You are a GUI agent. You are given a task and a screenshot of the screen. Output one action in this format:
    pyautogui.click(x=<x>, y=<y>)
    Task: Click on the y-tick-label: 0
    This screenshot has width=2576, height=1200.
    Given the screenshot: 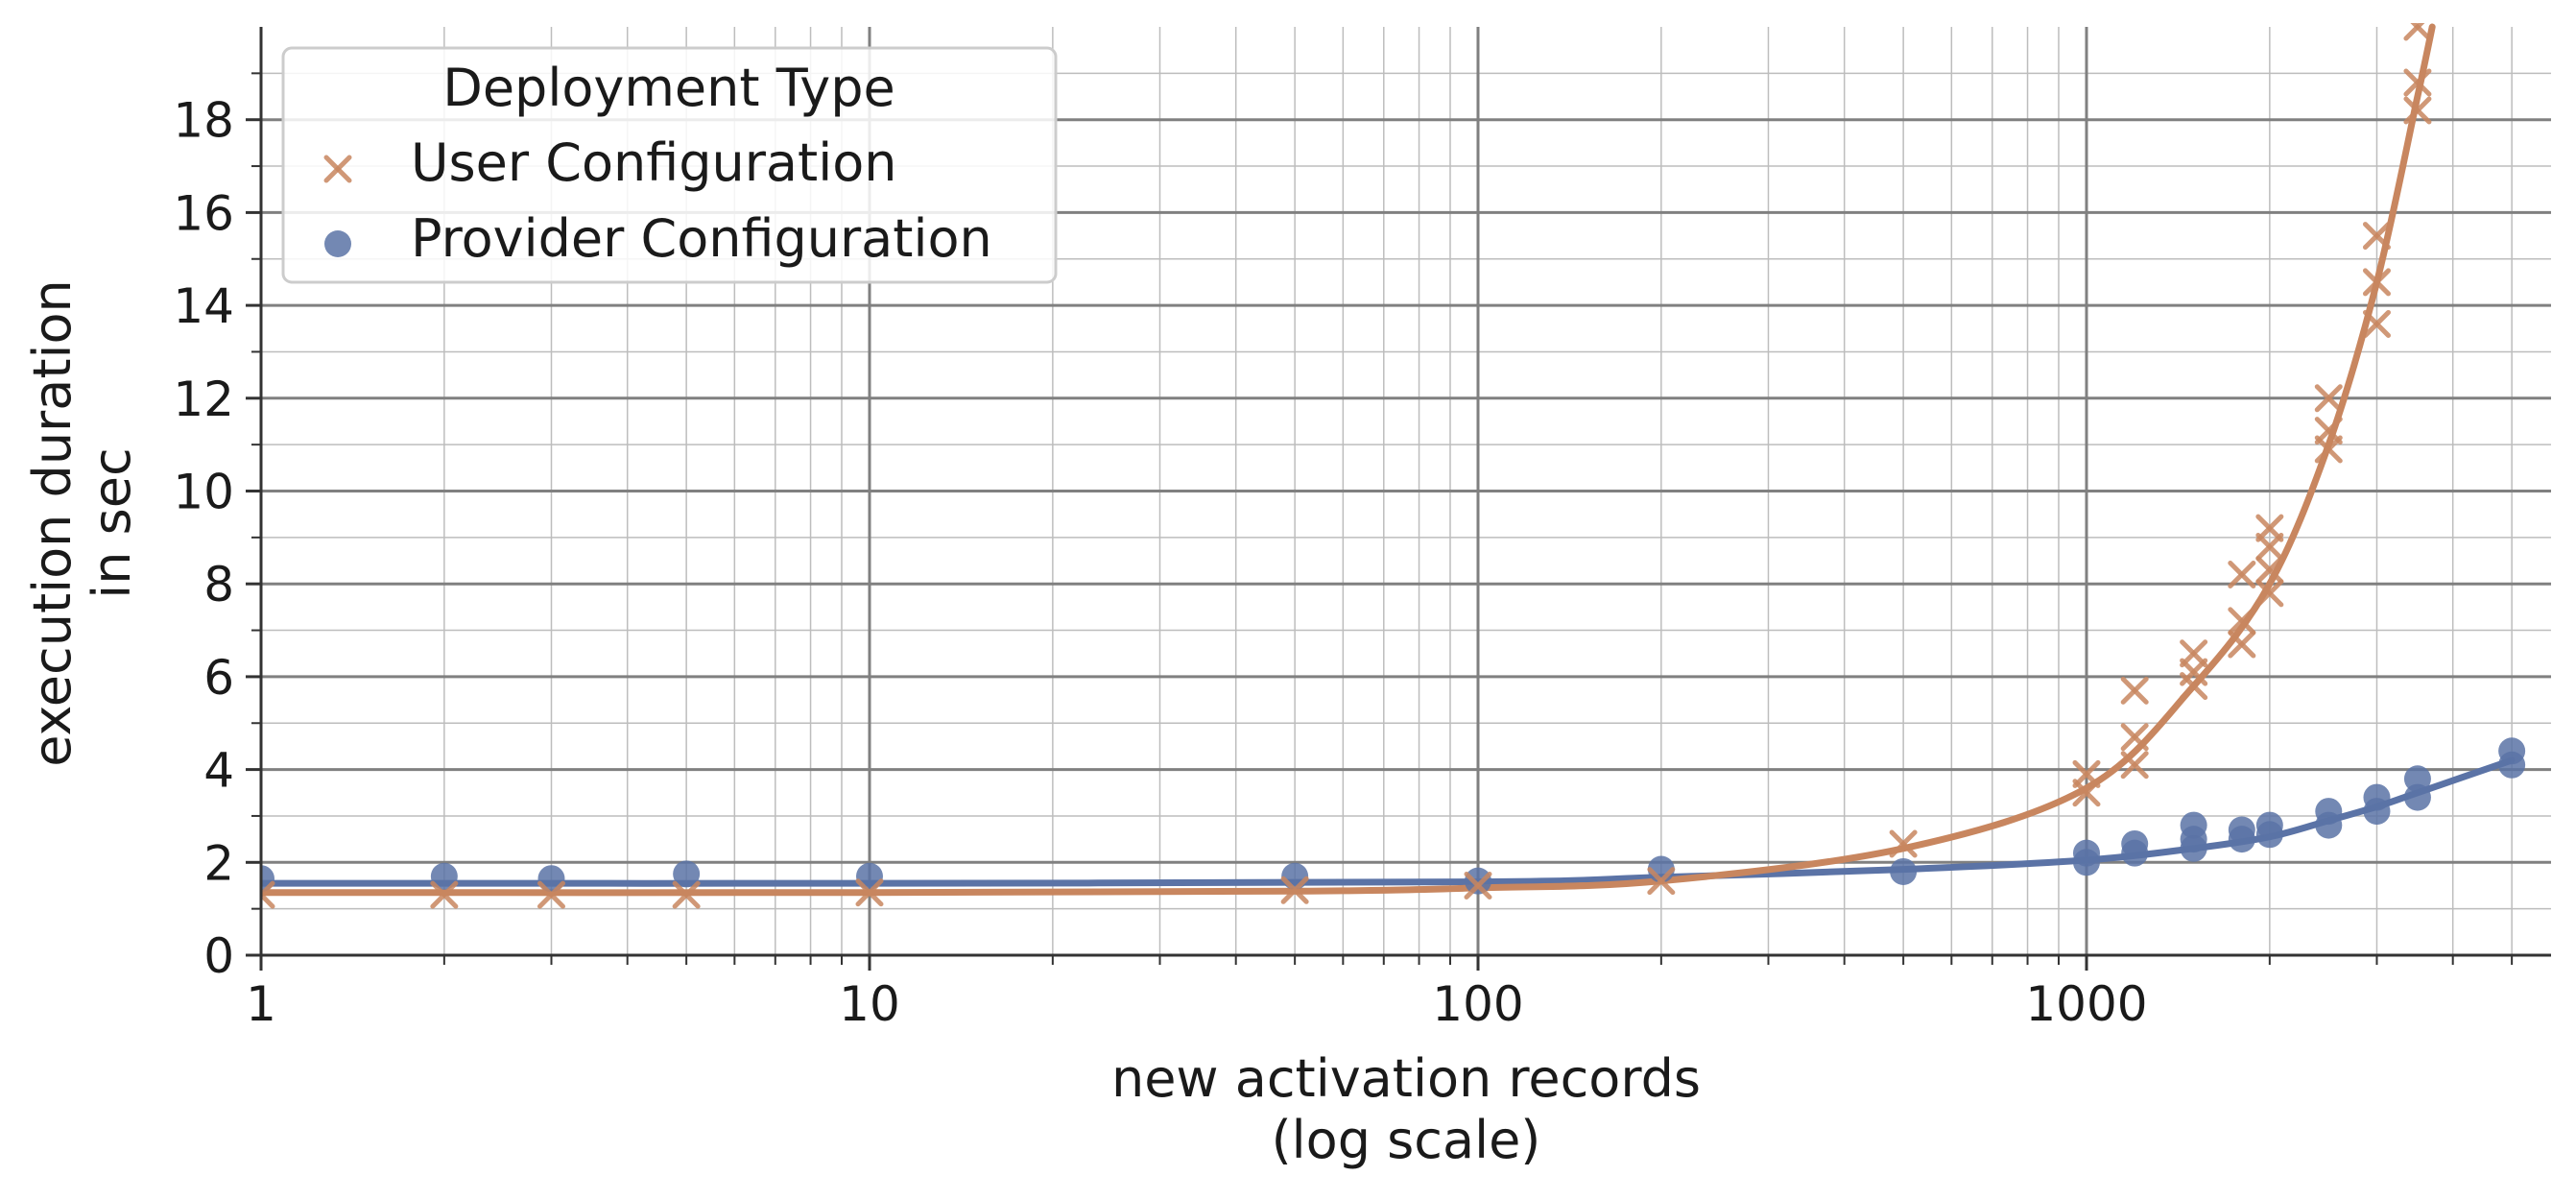 What is the action you would take?
    pyautogui.click(x=218, y=956)
    